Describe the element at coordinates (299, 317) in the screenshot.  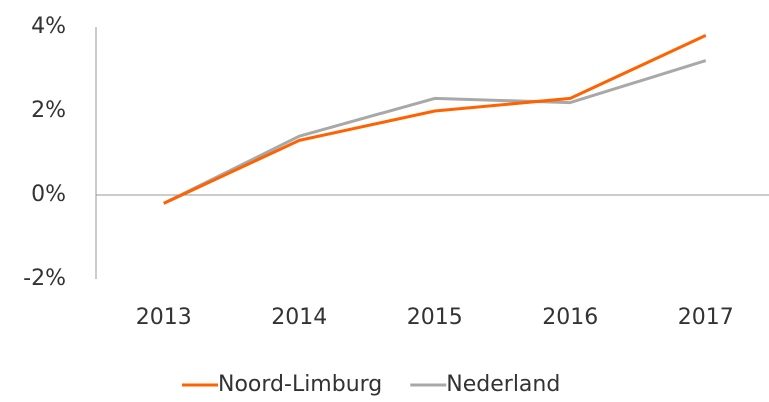
I see `x-tick-label: 2014` at that location.